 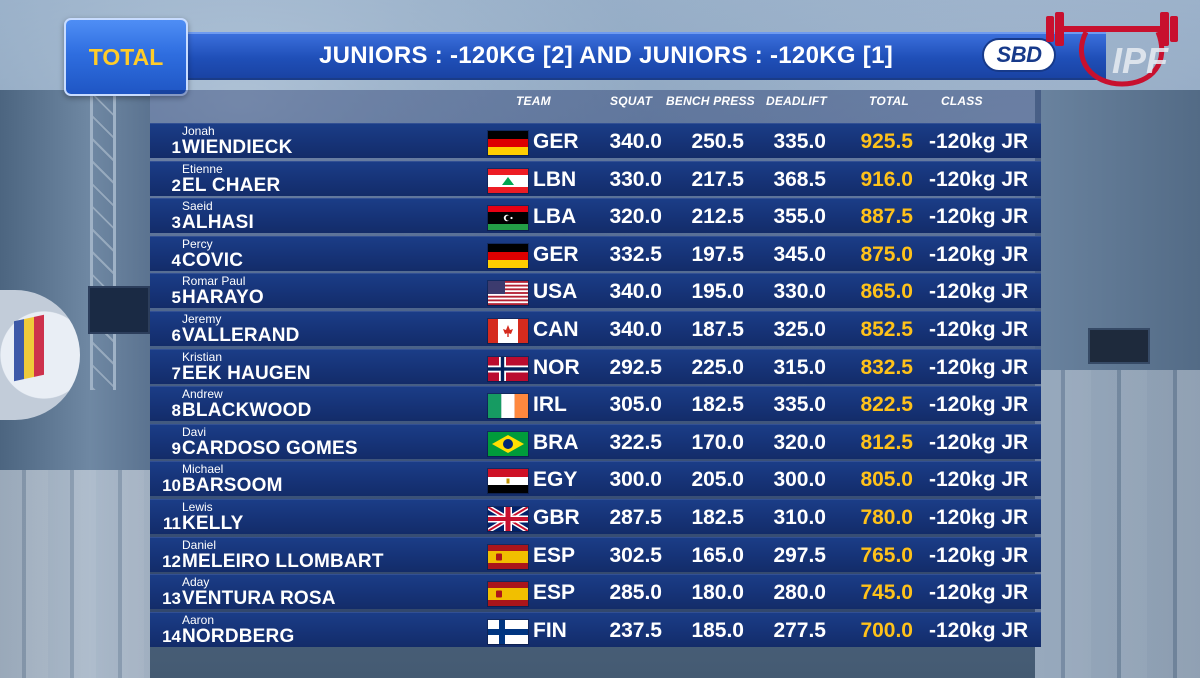 What do you see at coordinates (886, 442) in the screenshot?
I see `total-value: 812.5` at bounding box center [886, 442].